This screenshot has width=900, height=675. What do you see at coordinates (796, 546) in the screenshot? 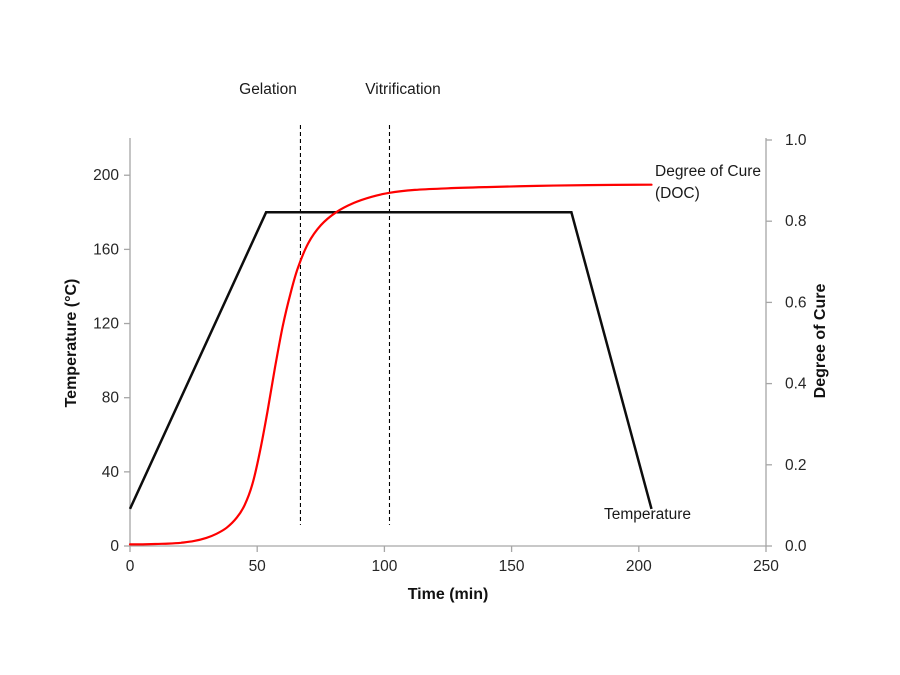
I see `right-y-tick-label: 0.0` at bounding box center [796, 546].